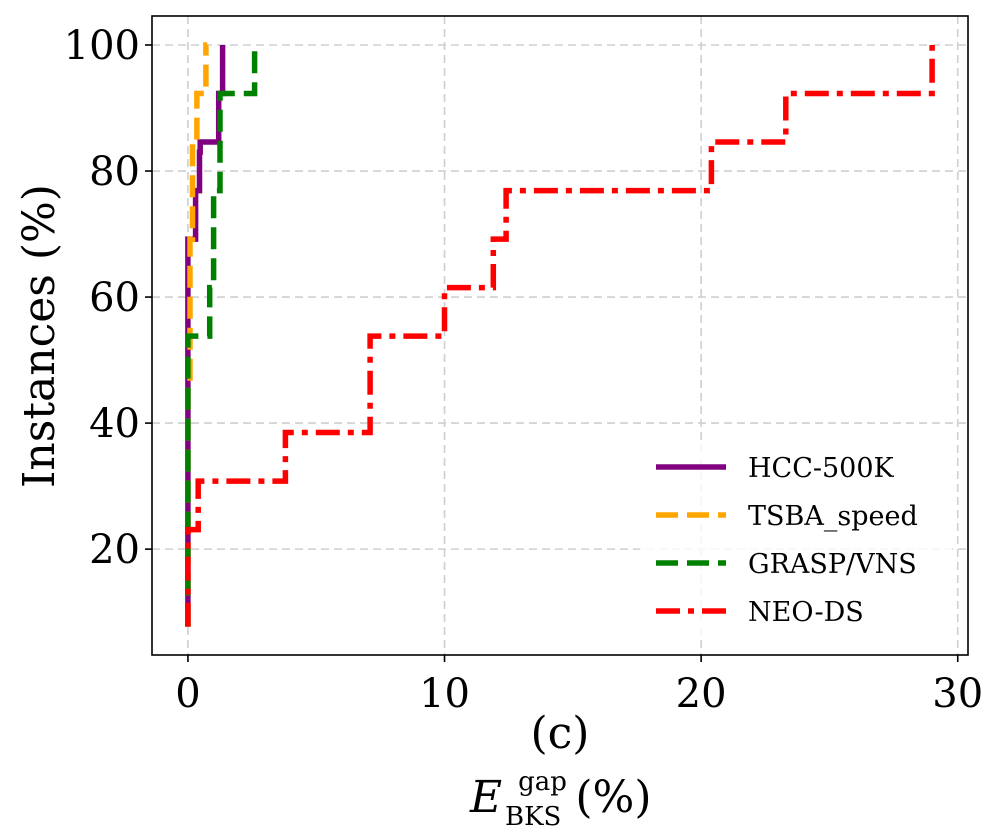 Image resolution: width=996 pixels, height=840 pixels. I want to click on legend-label-tsba-speed: TSBA_speed, so click(833, 516).